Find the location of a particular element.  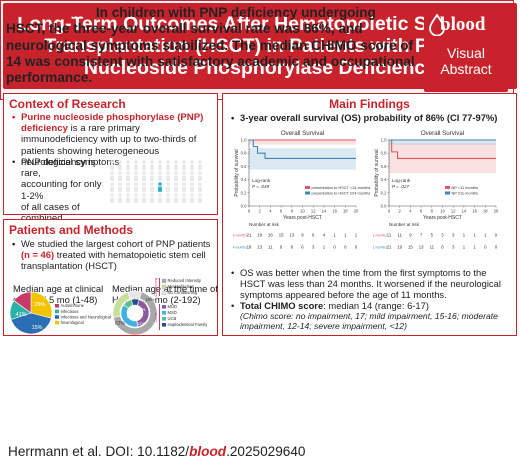

donut-slice is located at coordinates (135, 302).